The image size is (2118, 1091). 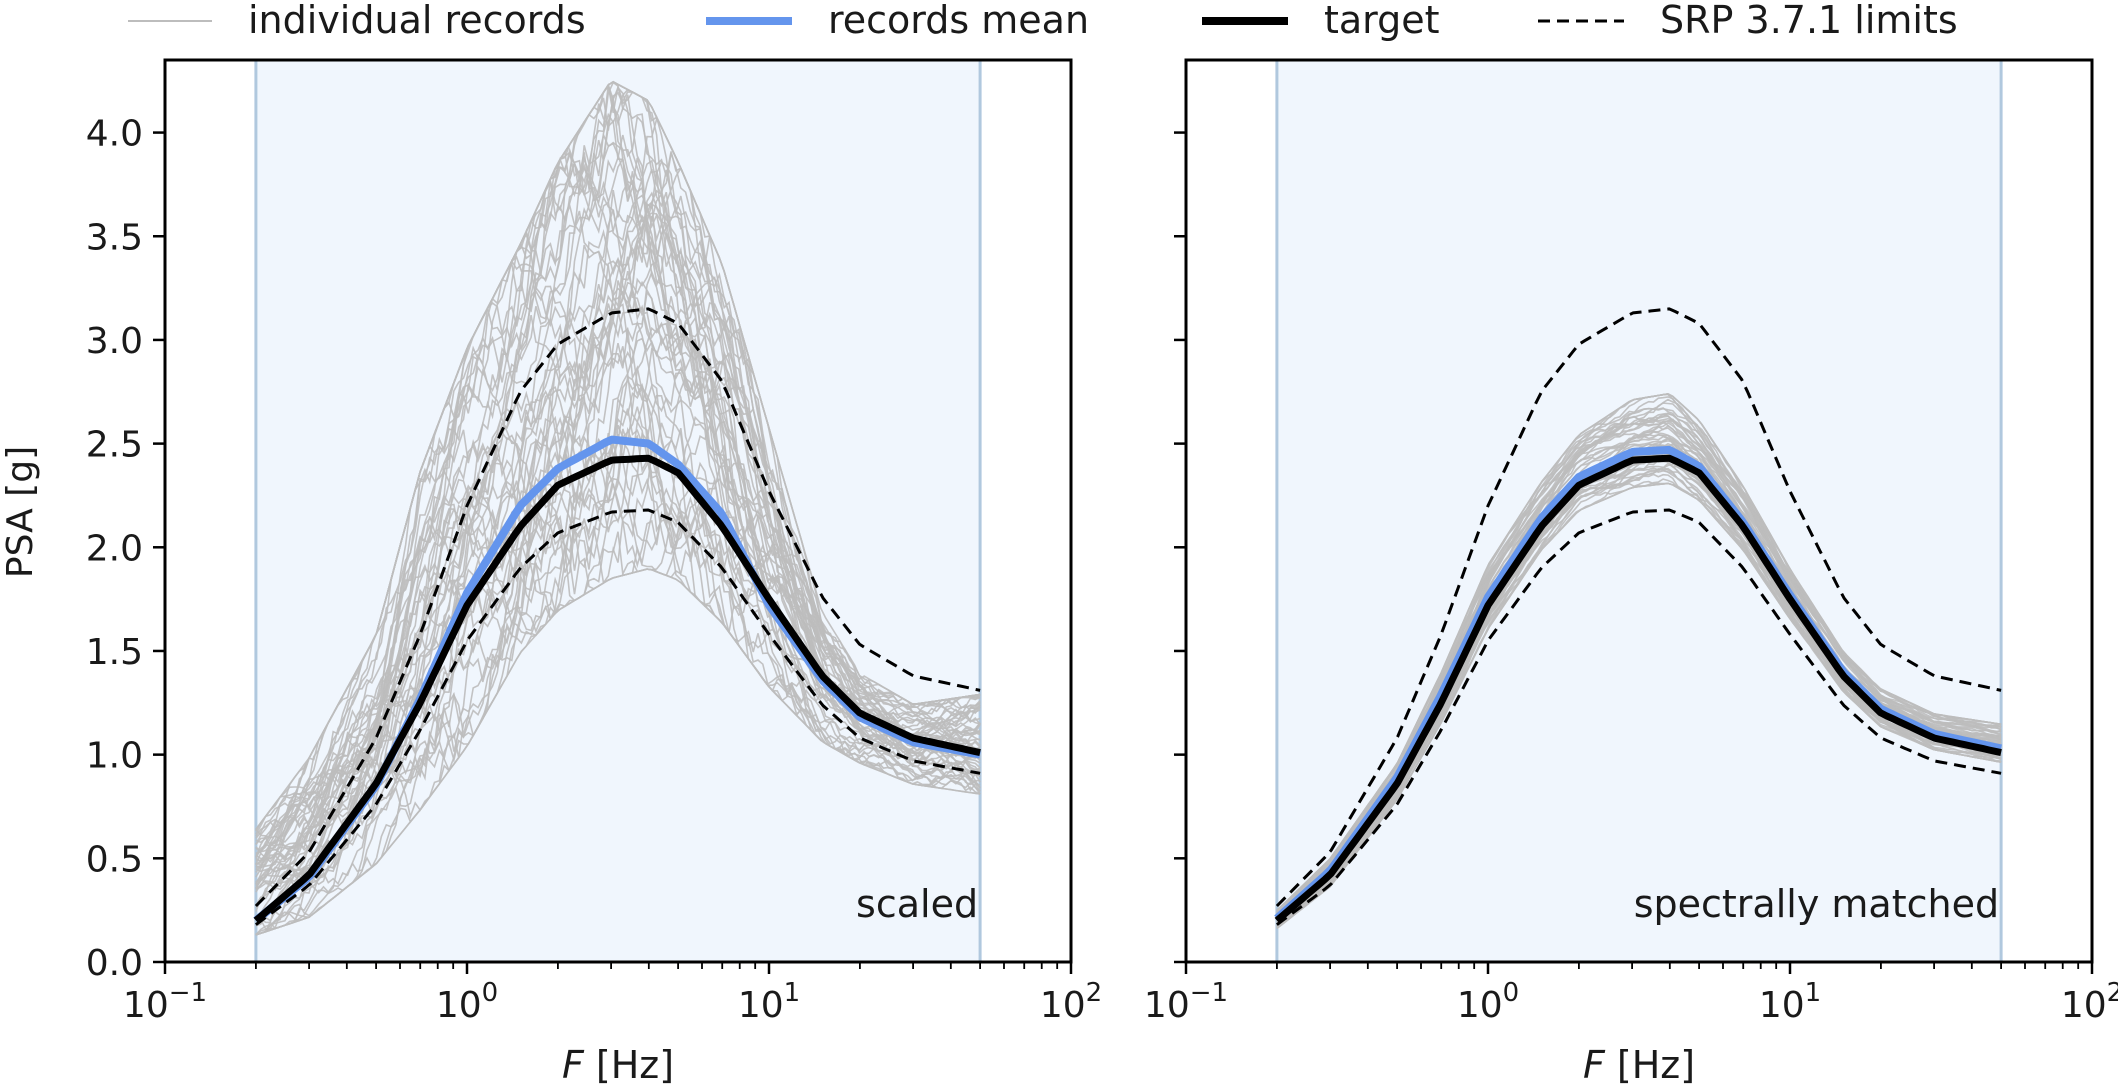 I want to click on y-axis-label: PSA [g], so click(x=20, y=512).